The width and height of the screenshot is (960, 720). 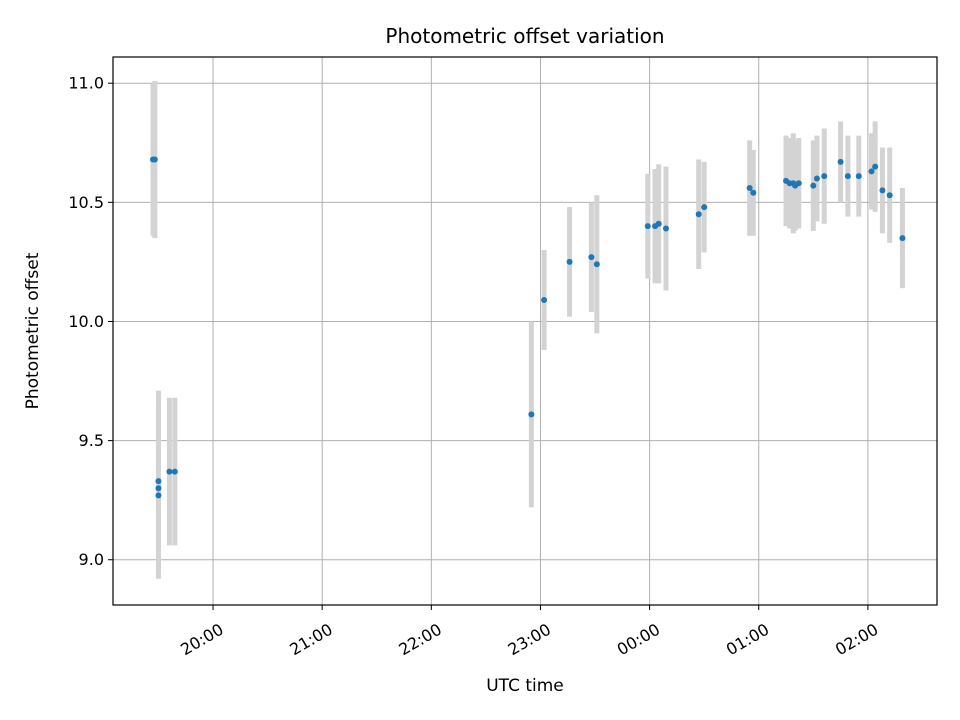 I want to click on y-tick-label: 9.0, so click(x=91, y=559).